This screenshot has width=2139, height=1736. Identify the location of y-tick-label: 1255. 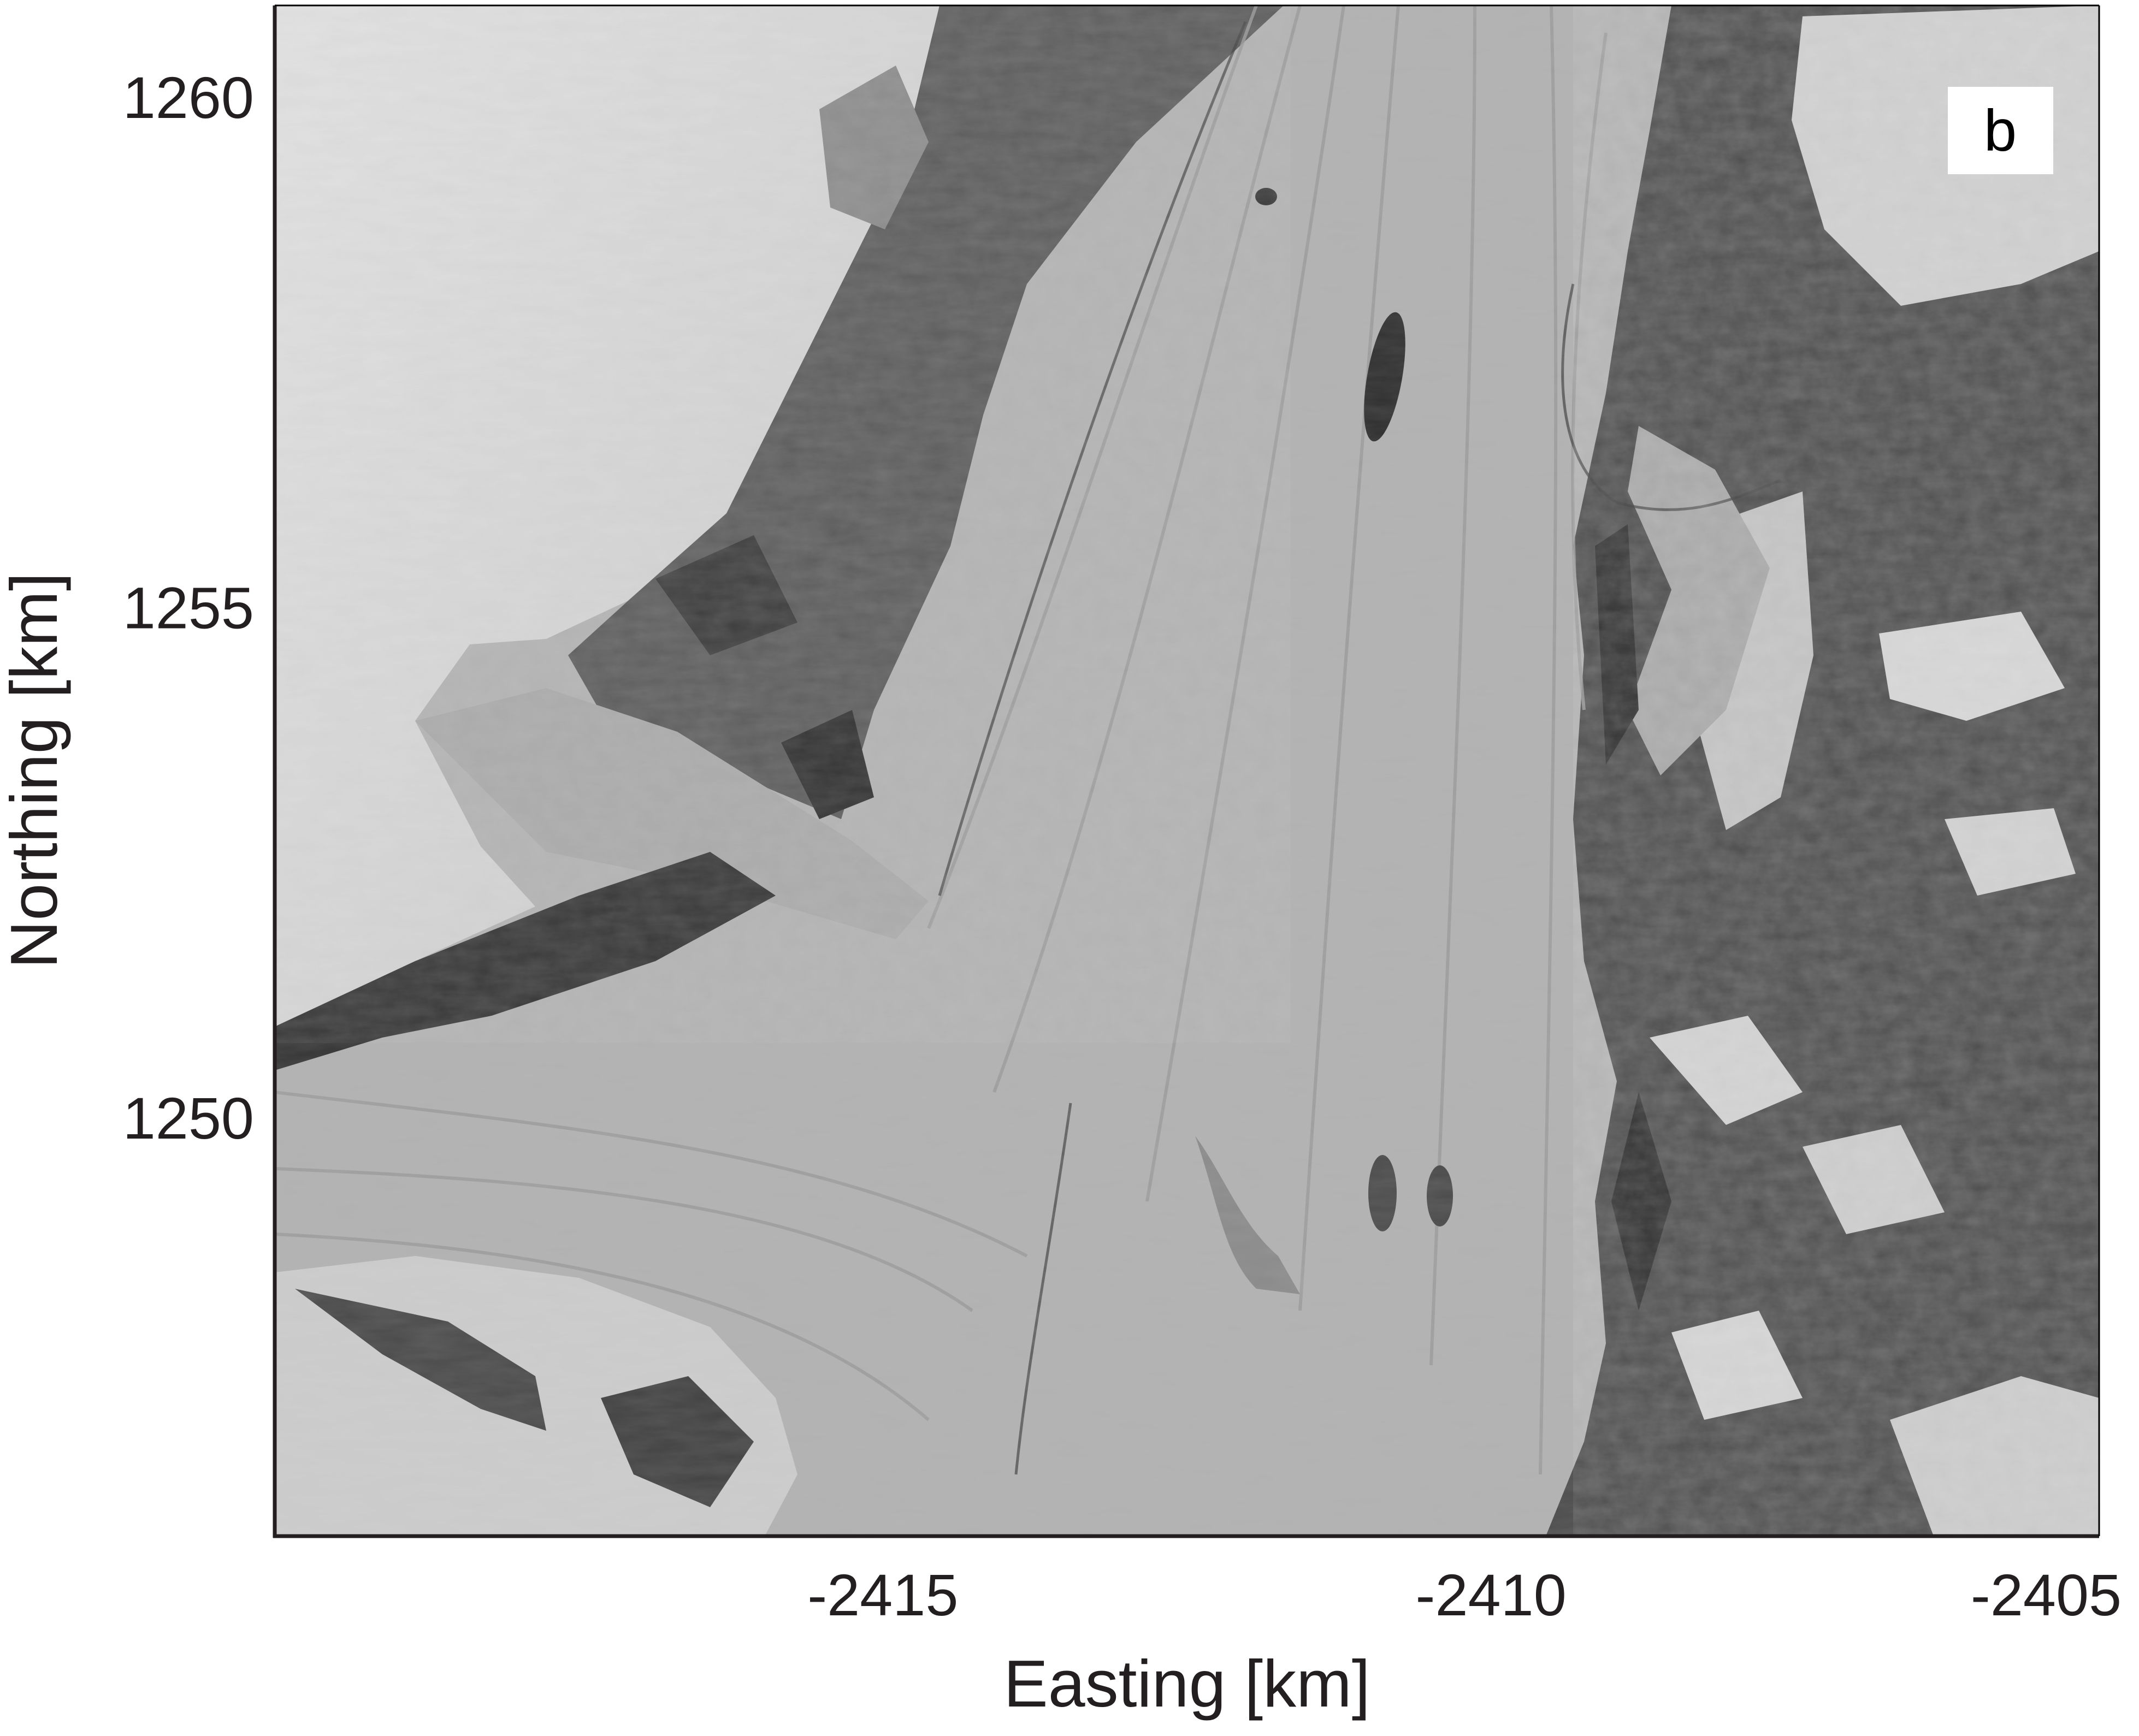
(188, 608).